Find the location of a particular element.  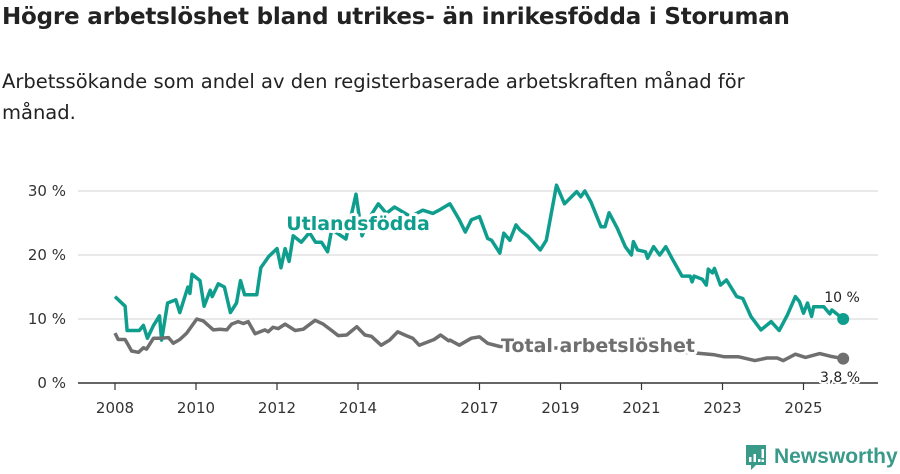

end-point-total is located at coordinates (843, 358).